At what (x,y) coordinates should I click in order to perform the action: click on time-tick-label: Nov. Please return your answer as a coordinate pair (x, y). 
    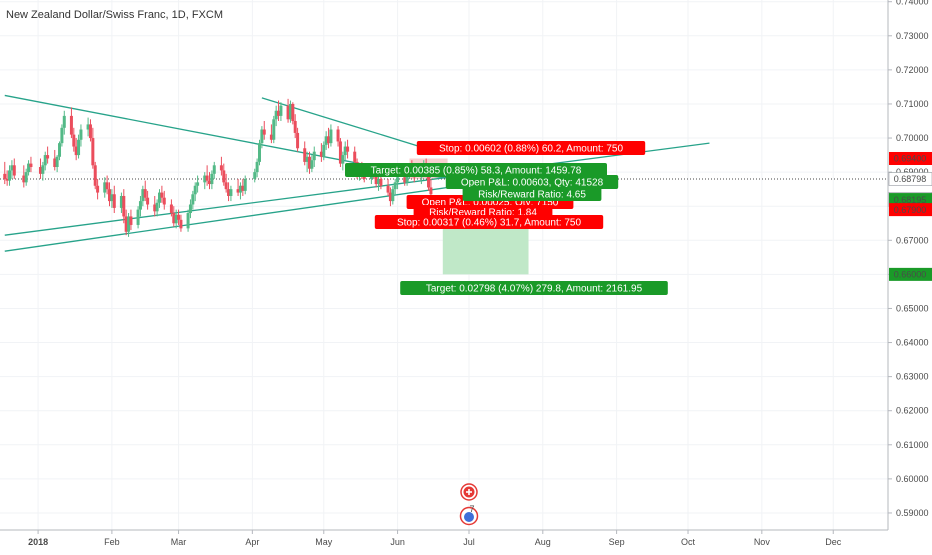
    Looking at the image, I should click on (762, 542).